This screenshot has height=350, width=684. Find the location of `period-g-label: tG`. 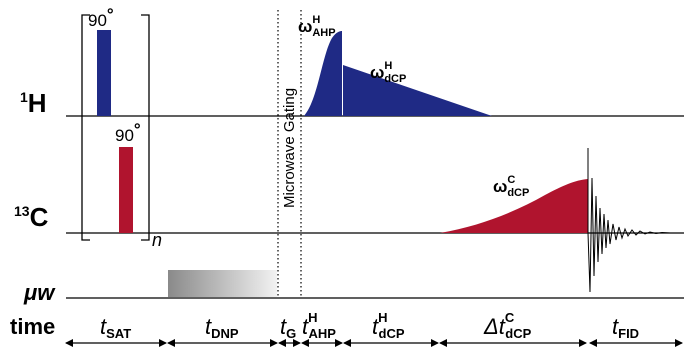

period-g-label: tG is located at coordinates (288, 327).